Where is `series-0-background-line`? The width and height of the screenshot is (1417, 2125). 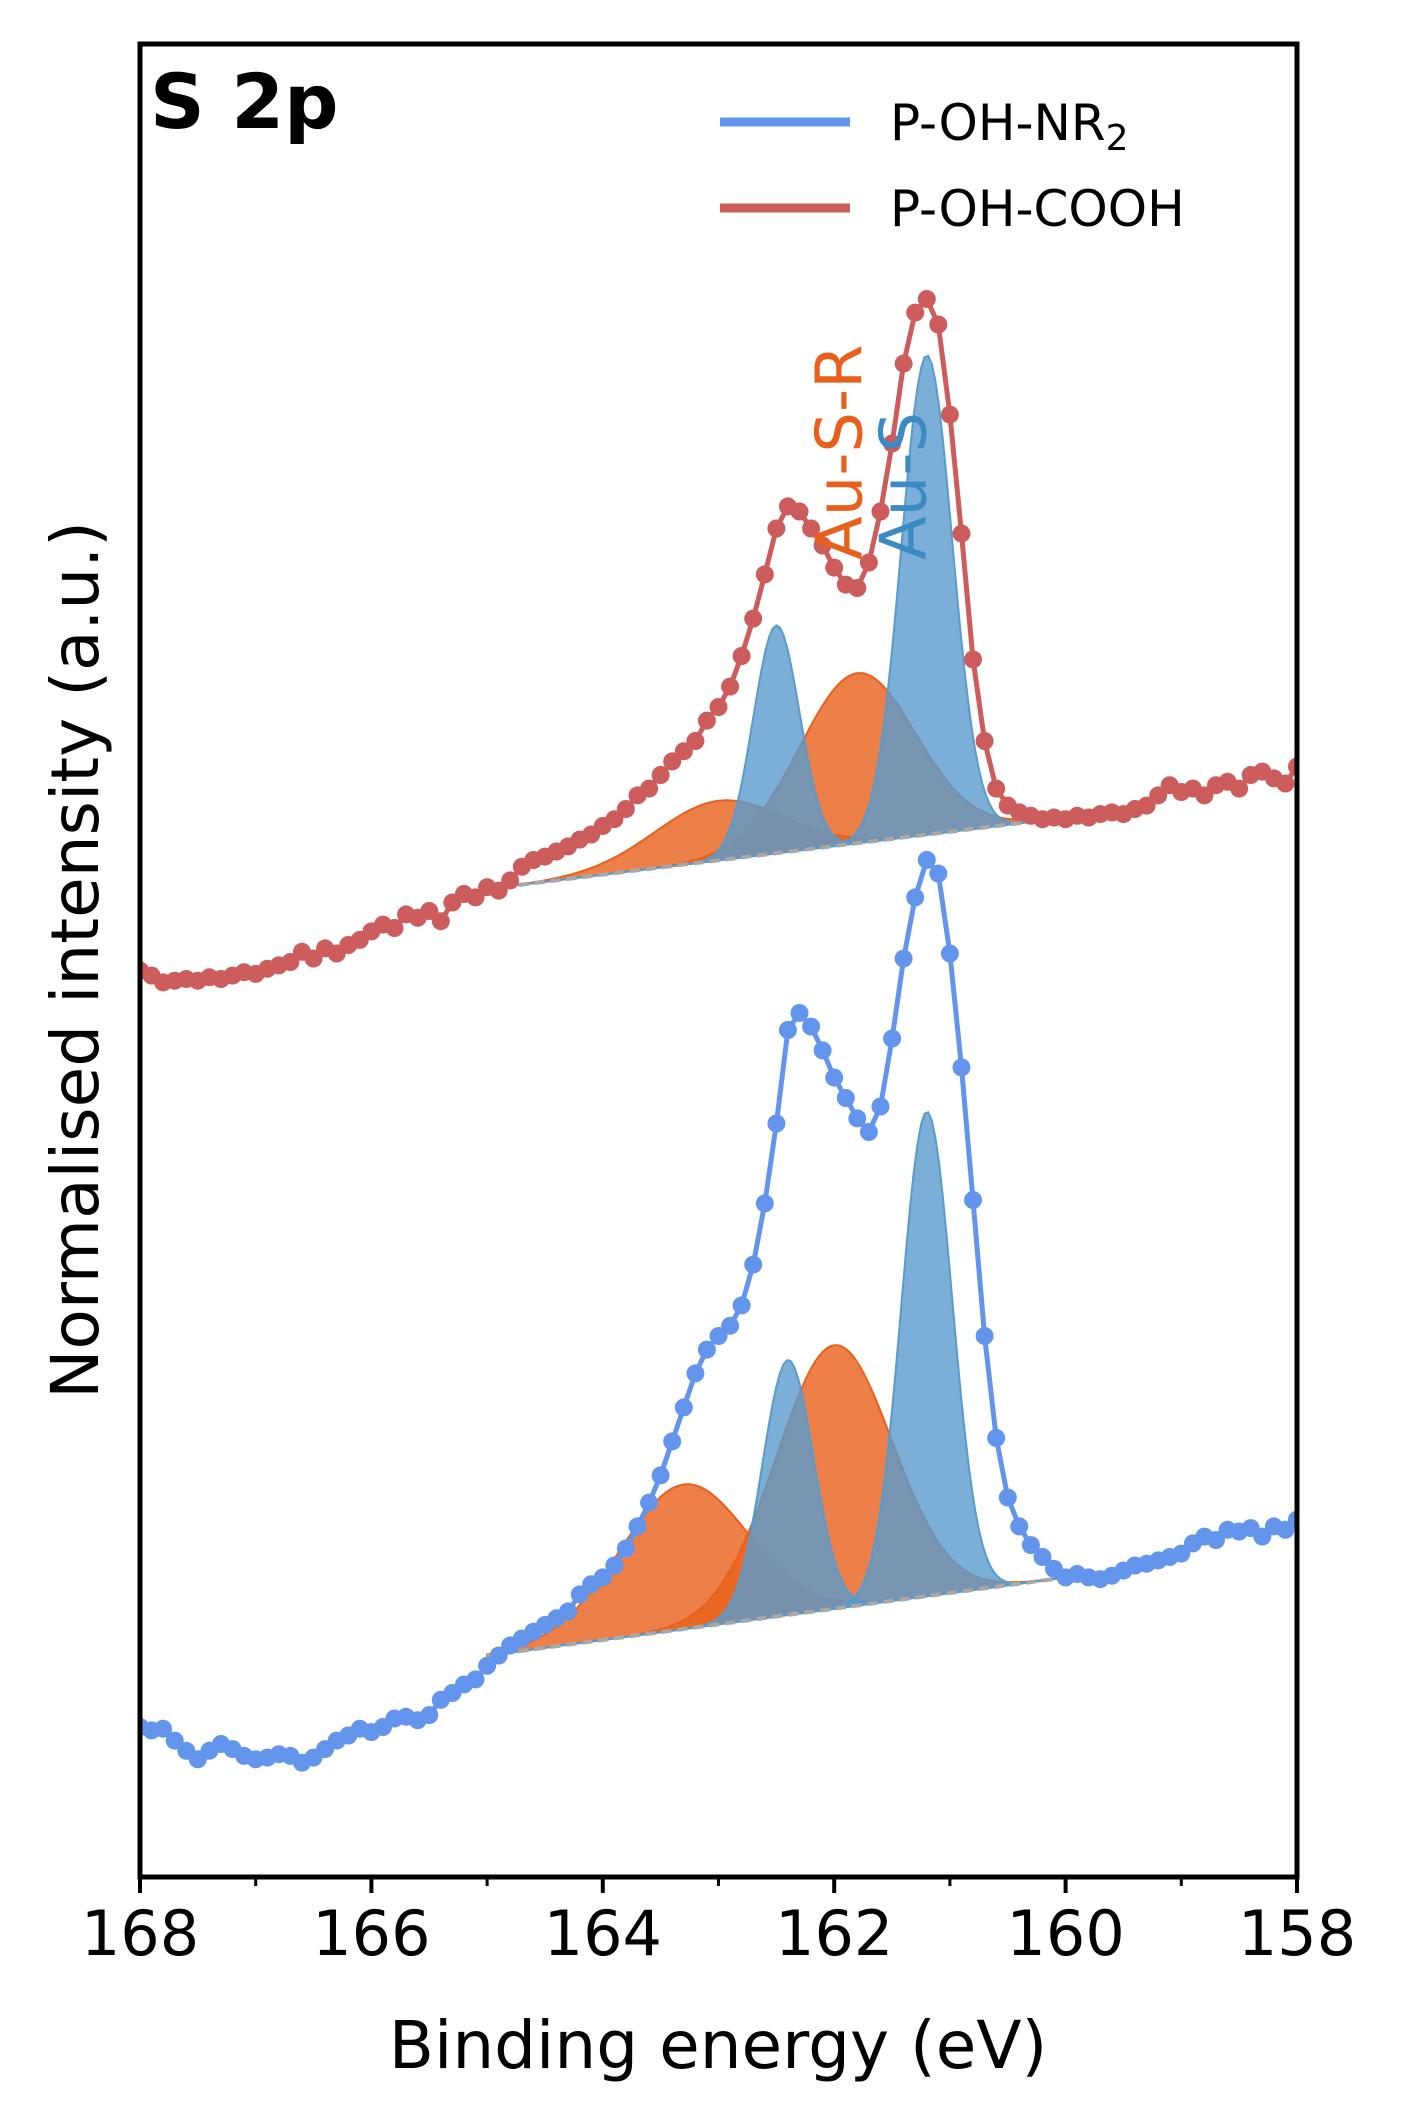 series-0-background-line is located at coordinates (776, 1616).